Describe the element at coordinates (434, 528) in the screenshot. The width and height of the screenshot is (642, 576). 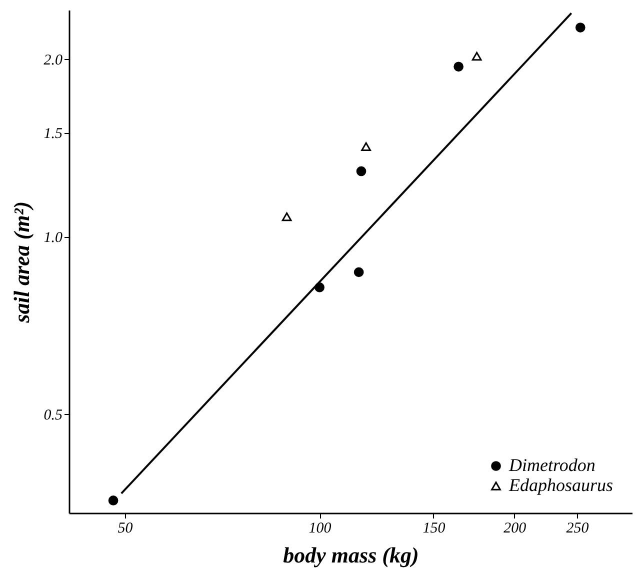
I see `x-tick-label: 150` at that location.